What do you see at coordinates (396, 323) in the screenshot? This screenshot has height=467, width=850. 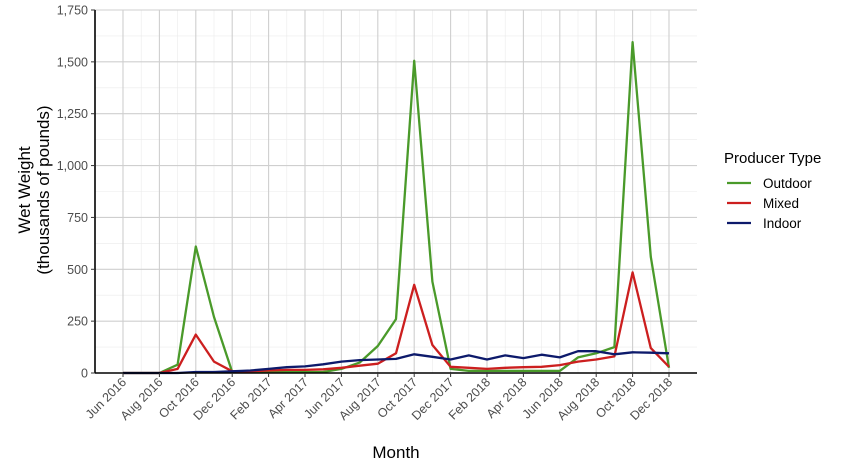 I see `series-line-mixed` at bounding box center [396, 323].